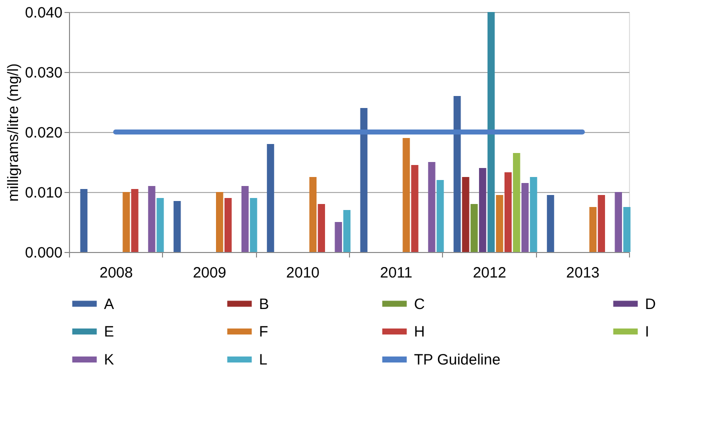 Image resolution: width=720 pixels, height=422 pixels. Describe the element at coordinates (457, 360) in the screenshot. I see `legend-label: TP Guideline` at that location.